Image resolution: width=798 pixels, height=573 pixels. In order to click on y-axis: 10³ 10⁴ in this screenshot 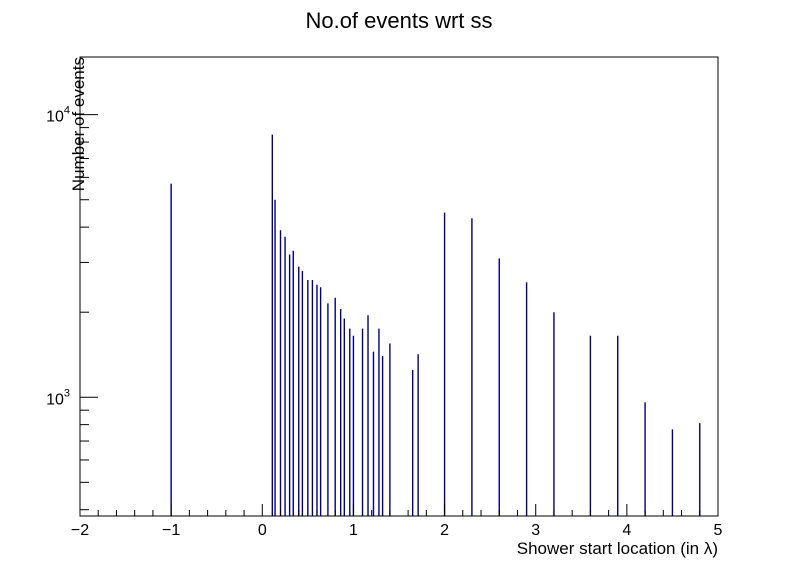, I will do `click(72, 308)`.